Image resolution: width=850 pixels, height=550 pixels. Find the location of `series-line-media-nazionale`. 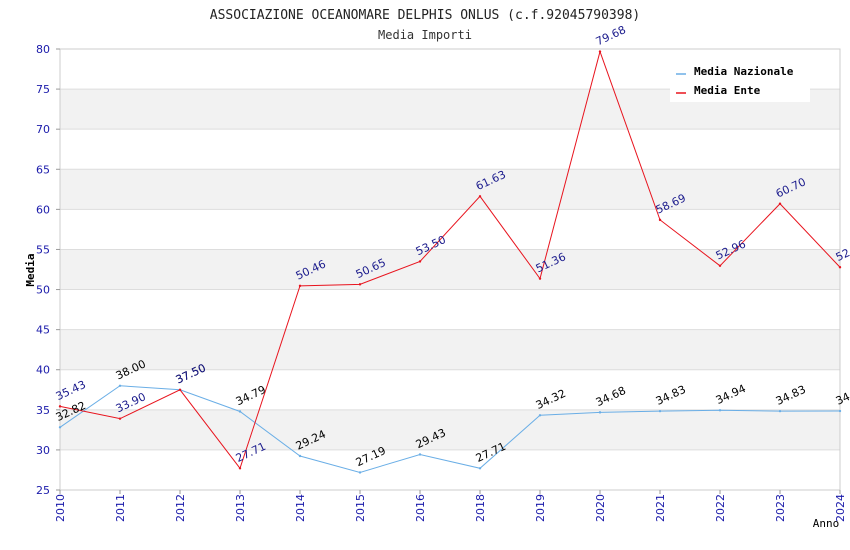

series-line-media-nazionale is located at coordinates (450, 429).